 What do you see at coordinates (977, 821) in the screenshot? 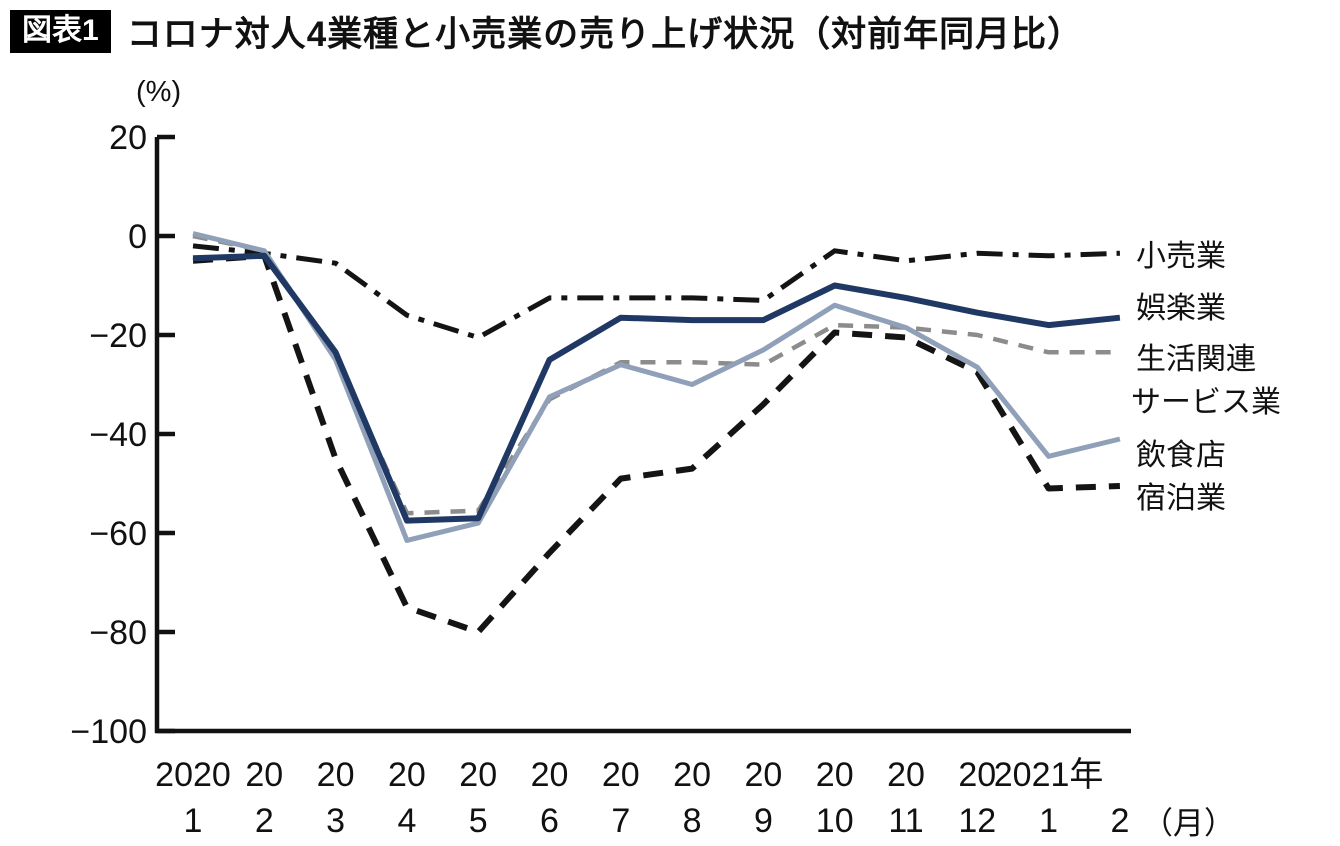
I see `x-month-label: 12` at bounding box center [977, 821].